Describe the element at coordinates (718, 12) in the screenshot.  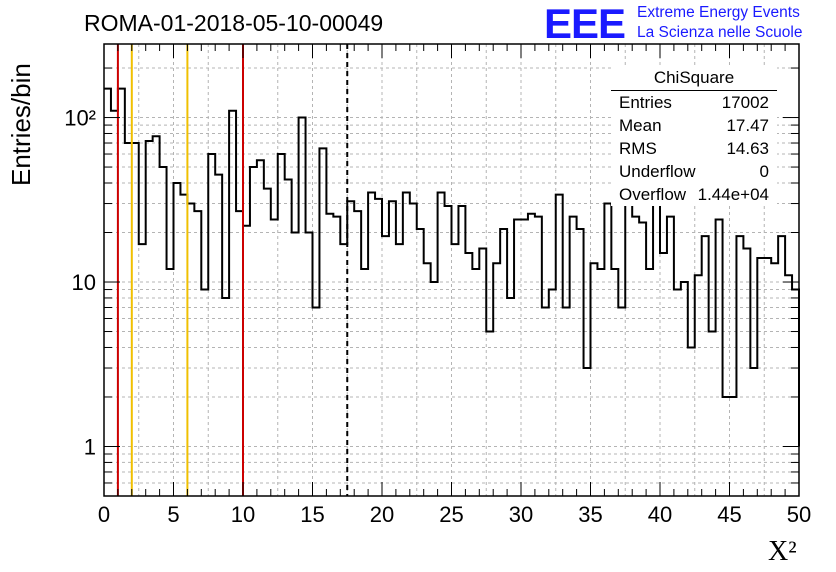
I see `logo-line-1: Extreme Energy Events` at that location.